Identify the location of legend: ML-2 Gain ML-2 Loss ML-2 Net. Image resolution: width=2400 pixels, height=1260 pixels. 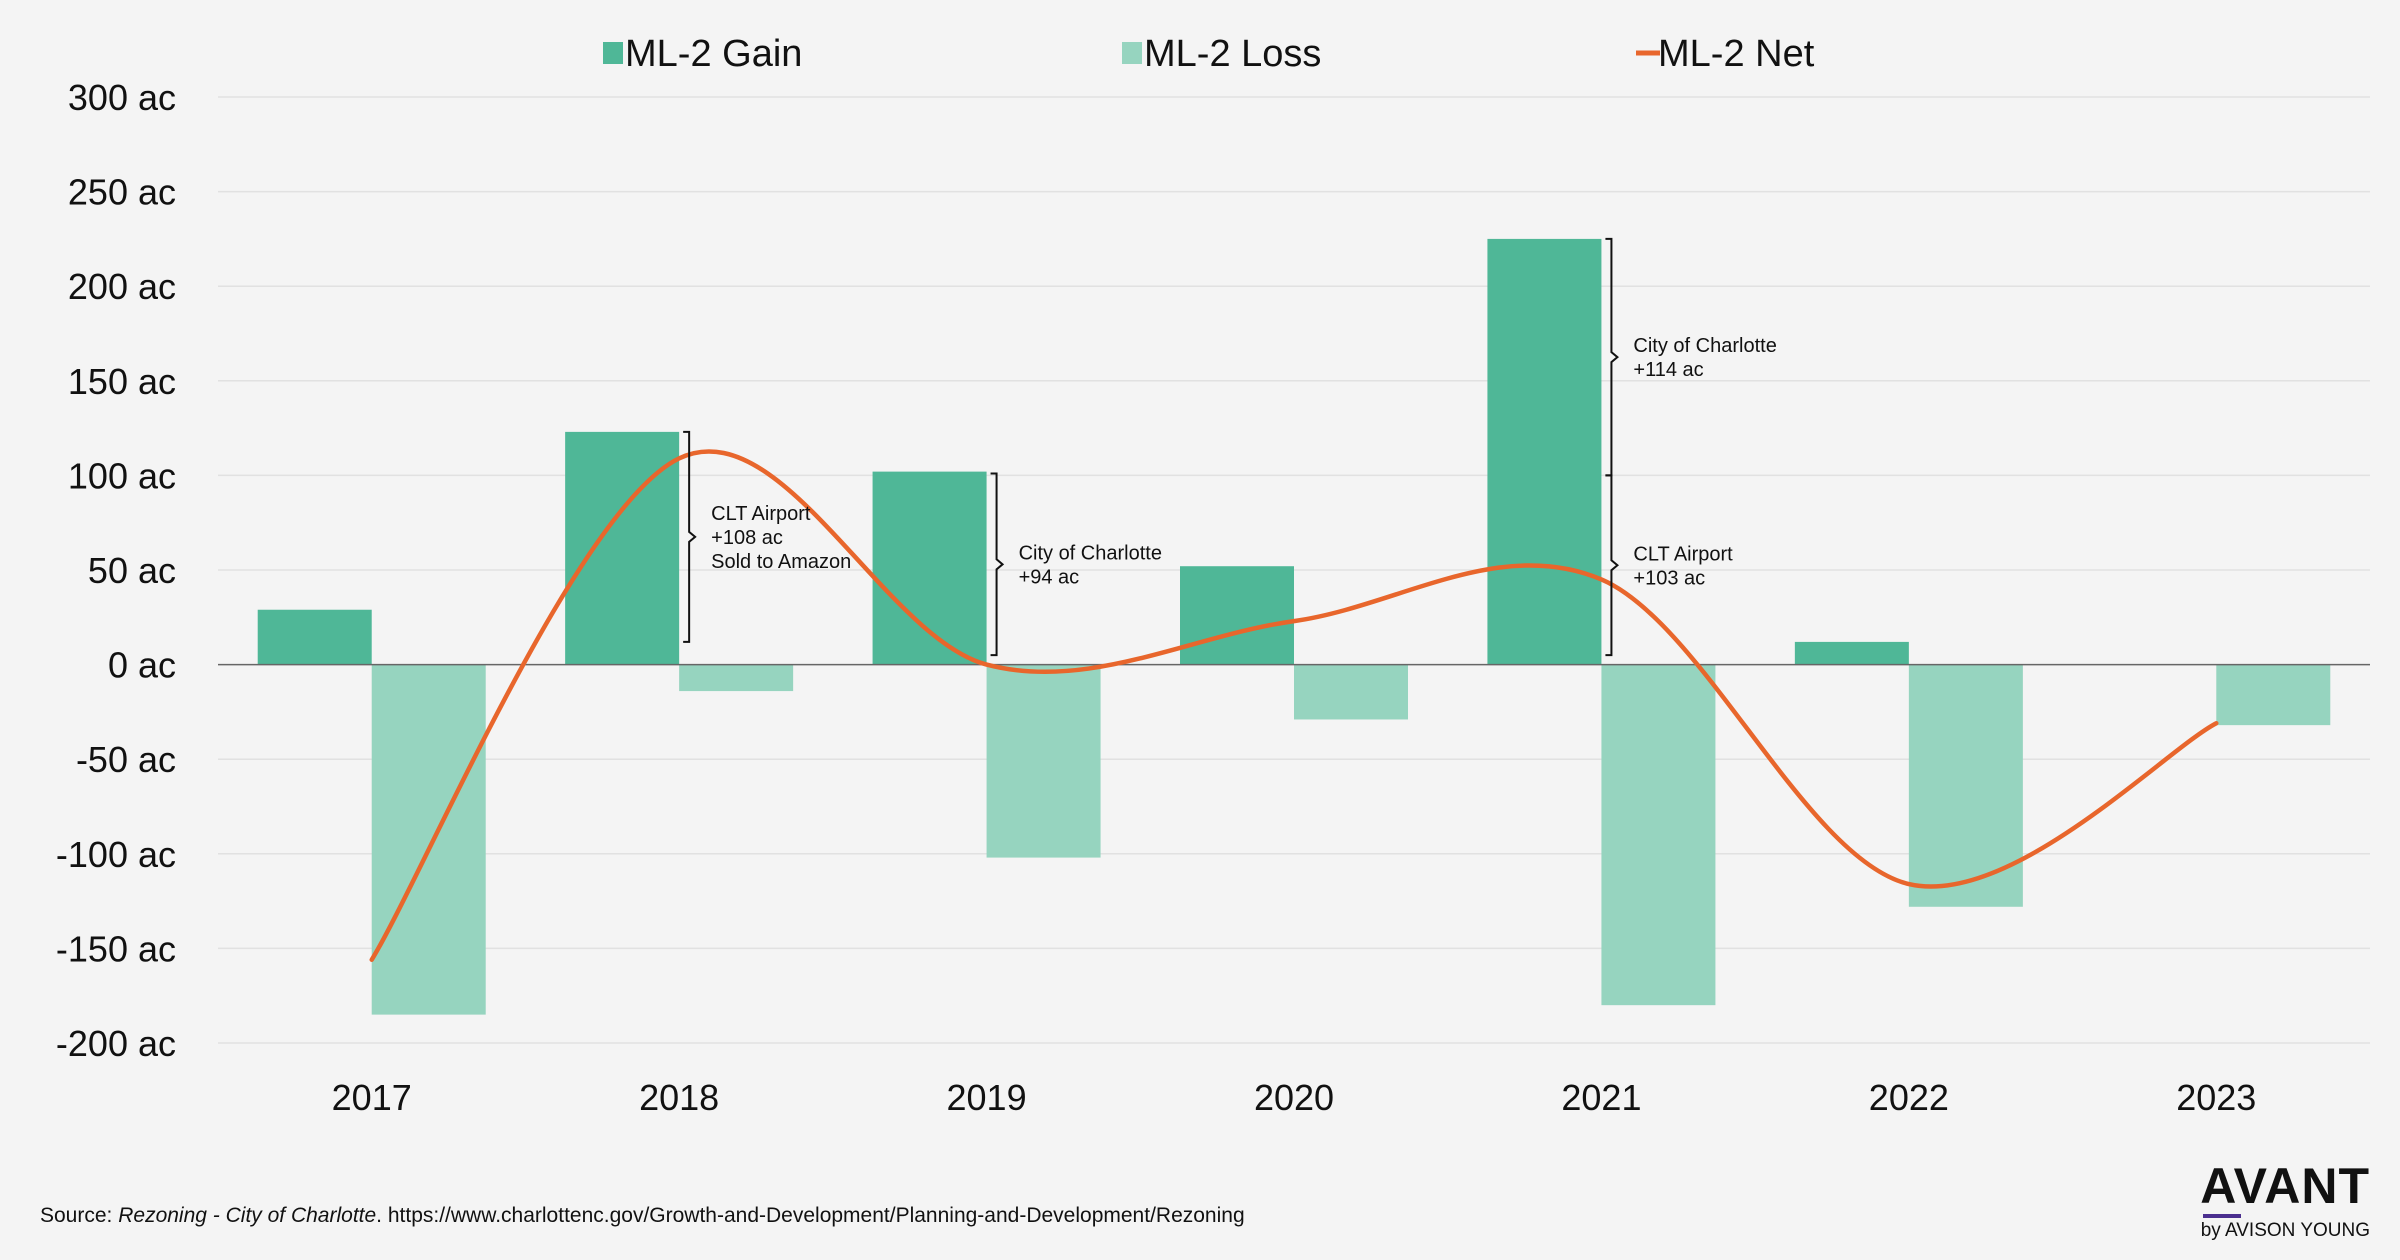
(1209, 54).